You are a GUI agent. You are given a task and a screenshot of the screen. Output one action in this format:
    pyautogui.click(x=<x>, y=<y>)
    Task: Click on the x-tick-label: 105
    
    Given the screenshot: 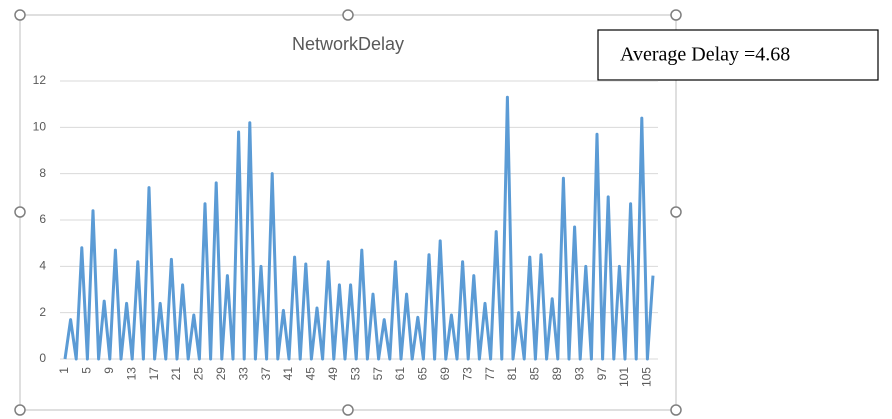 What is the action you would take?
    pyautogui.click(x=647, y=377)
    